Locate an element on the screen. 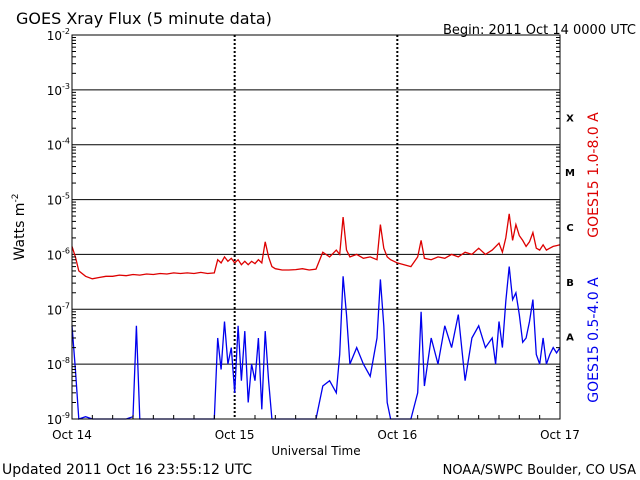 The height and width of the screenshot is (480, 640). y-tick-label: 10⁻⁵ is located at coordinates (58, 200).